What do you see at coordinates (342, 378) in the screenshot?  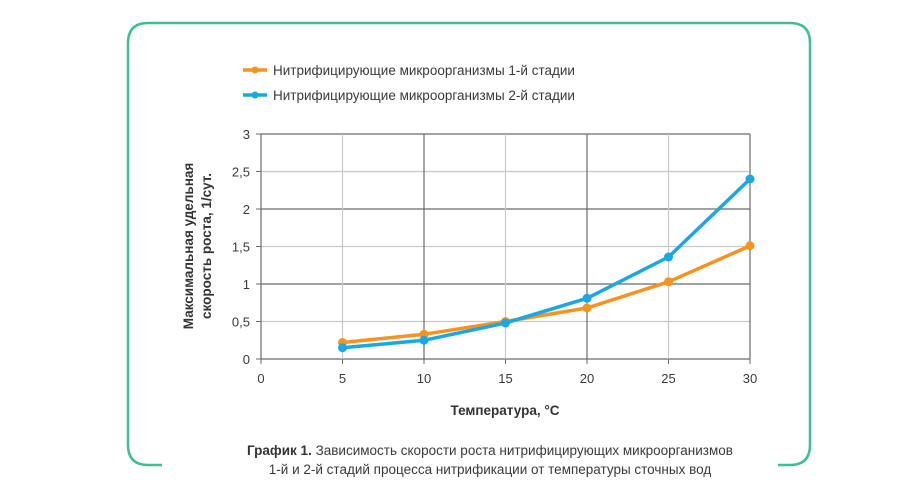 I see `x-tick-label: 5` at bounding box center [342, 378].